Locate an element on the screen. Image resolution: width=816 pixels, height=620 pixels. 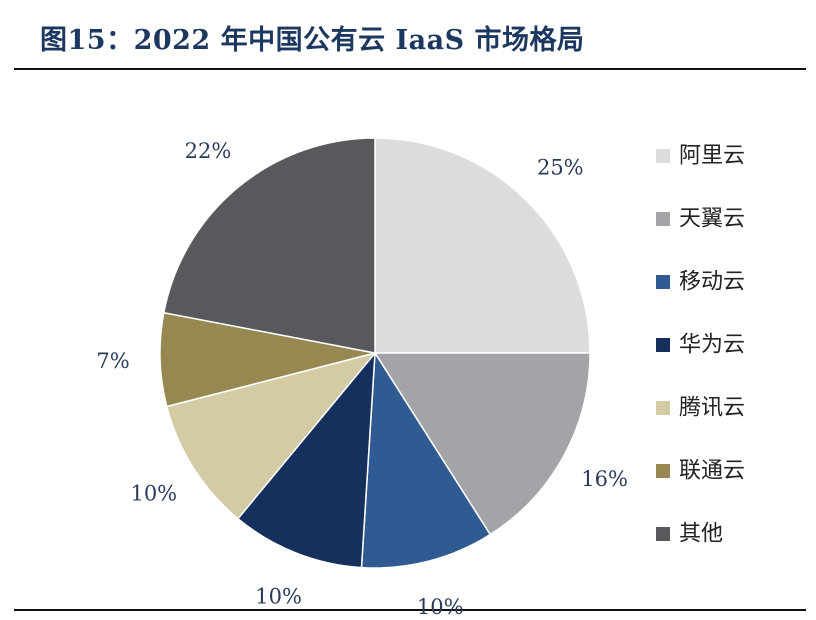
top-rule is located at coordinates (410, 69).